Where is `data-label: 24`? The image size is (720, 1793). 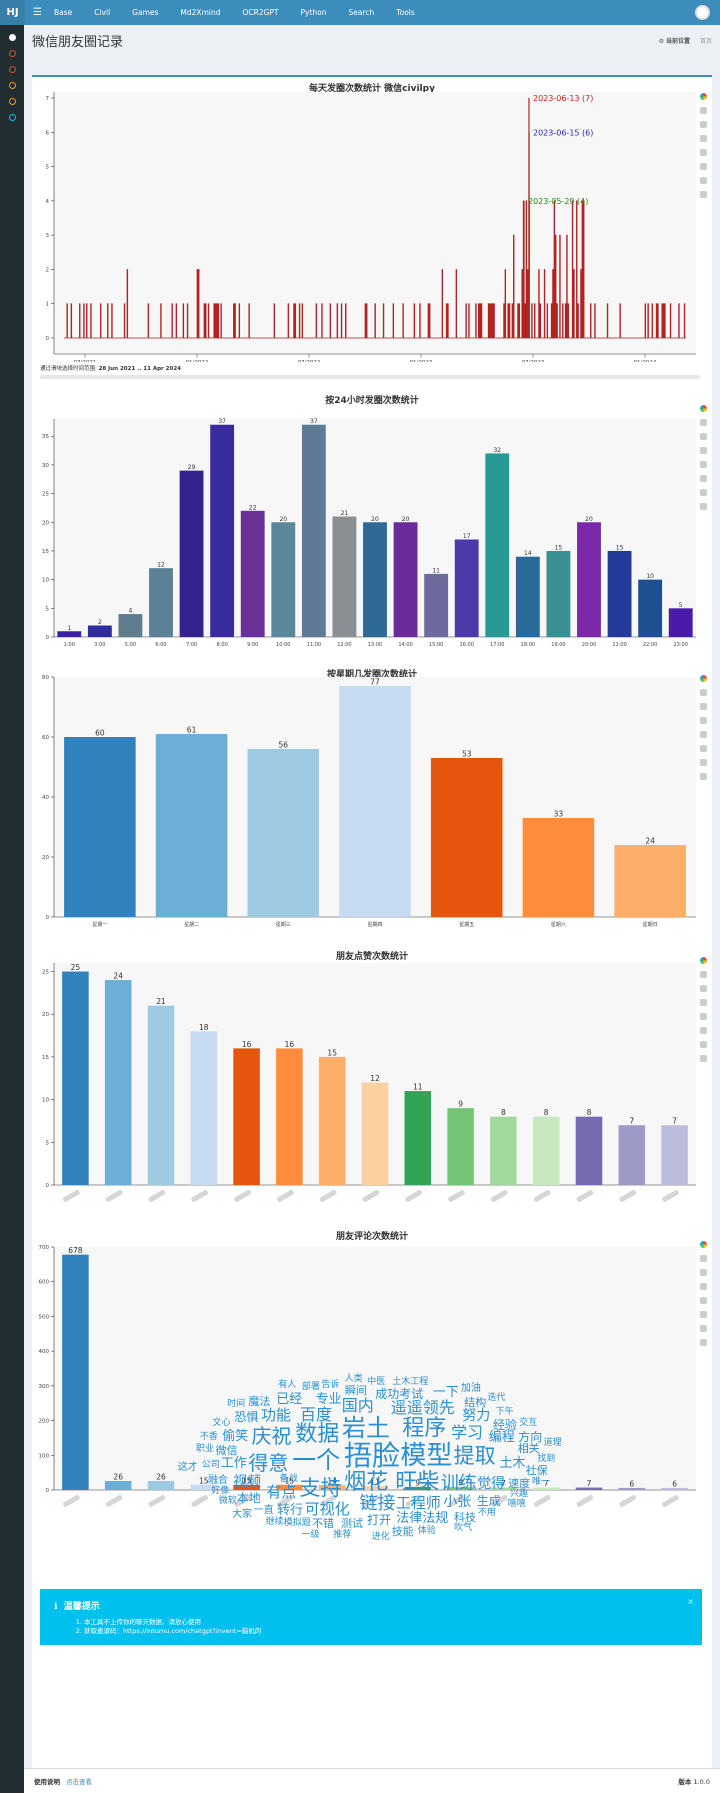 data-label: 24 is located at coordinates (650, 841).